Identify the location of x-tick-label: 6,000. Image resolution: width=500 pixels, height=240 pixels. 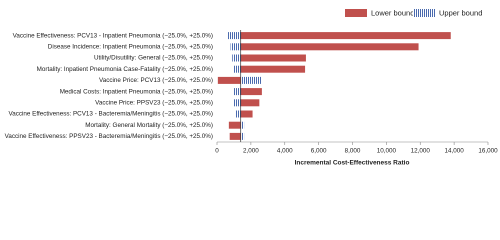
(319, 151).